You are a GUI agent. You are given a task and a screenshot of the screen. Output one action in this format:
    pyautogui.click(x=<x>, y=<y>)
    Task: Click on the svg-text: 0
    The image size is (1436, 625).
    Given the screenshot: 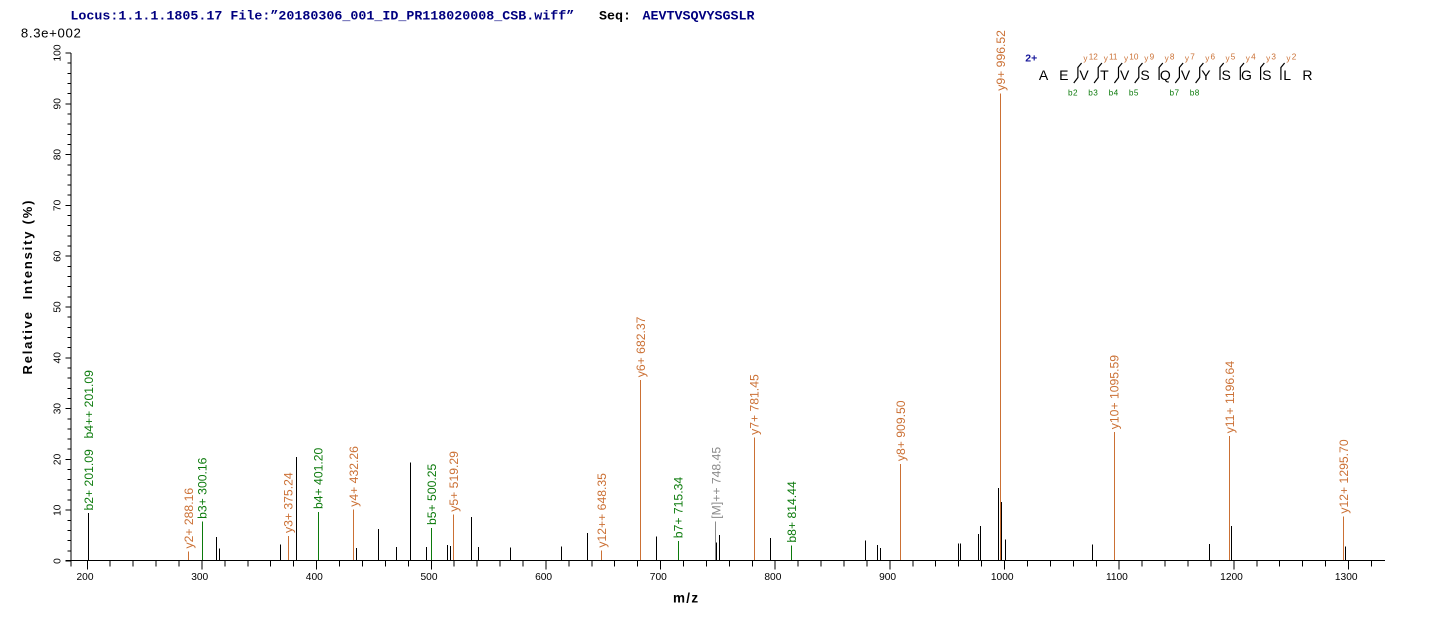 What is the action you would take?
    pyautogui.click(x=58, y=561)
    